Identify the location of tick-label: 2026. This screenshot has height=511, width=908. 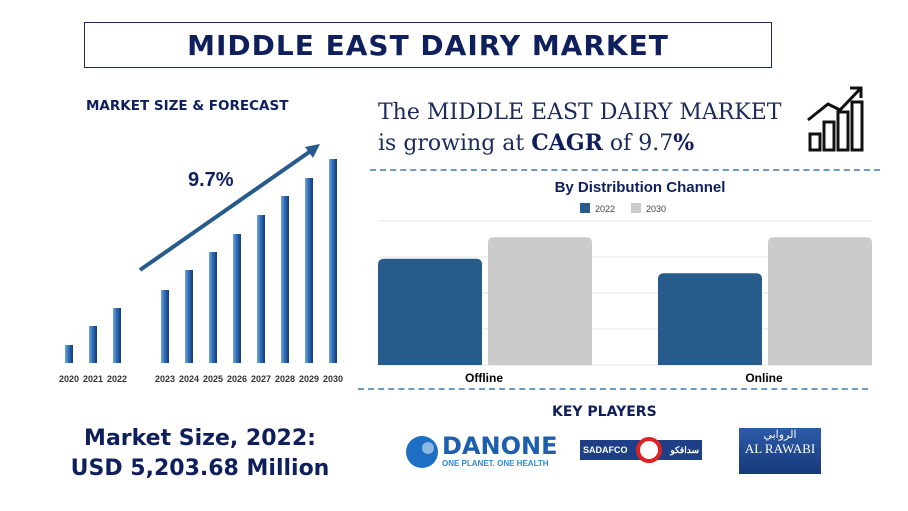
(237, 379).